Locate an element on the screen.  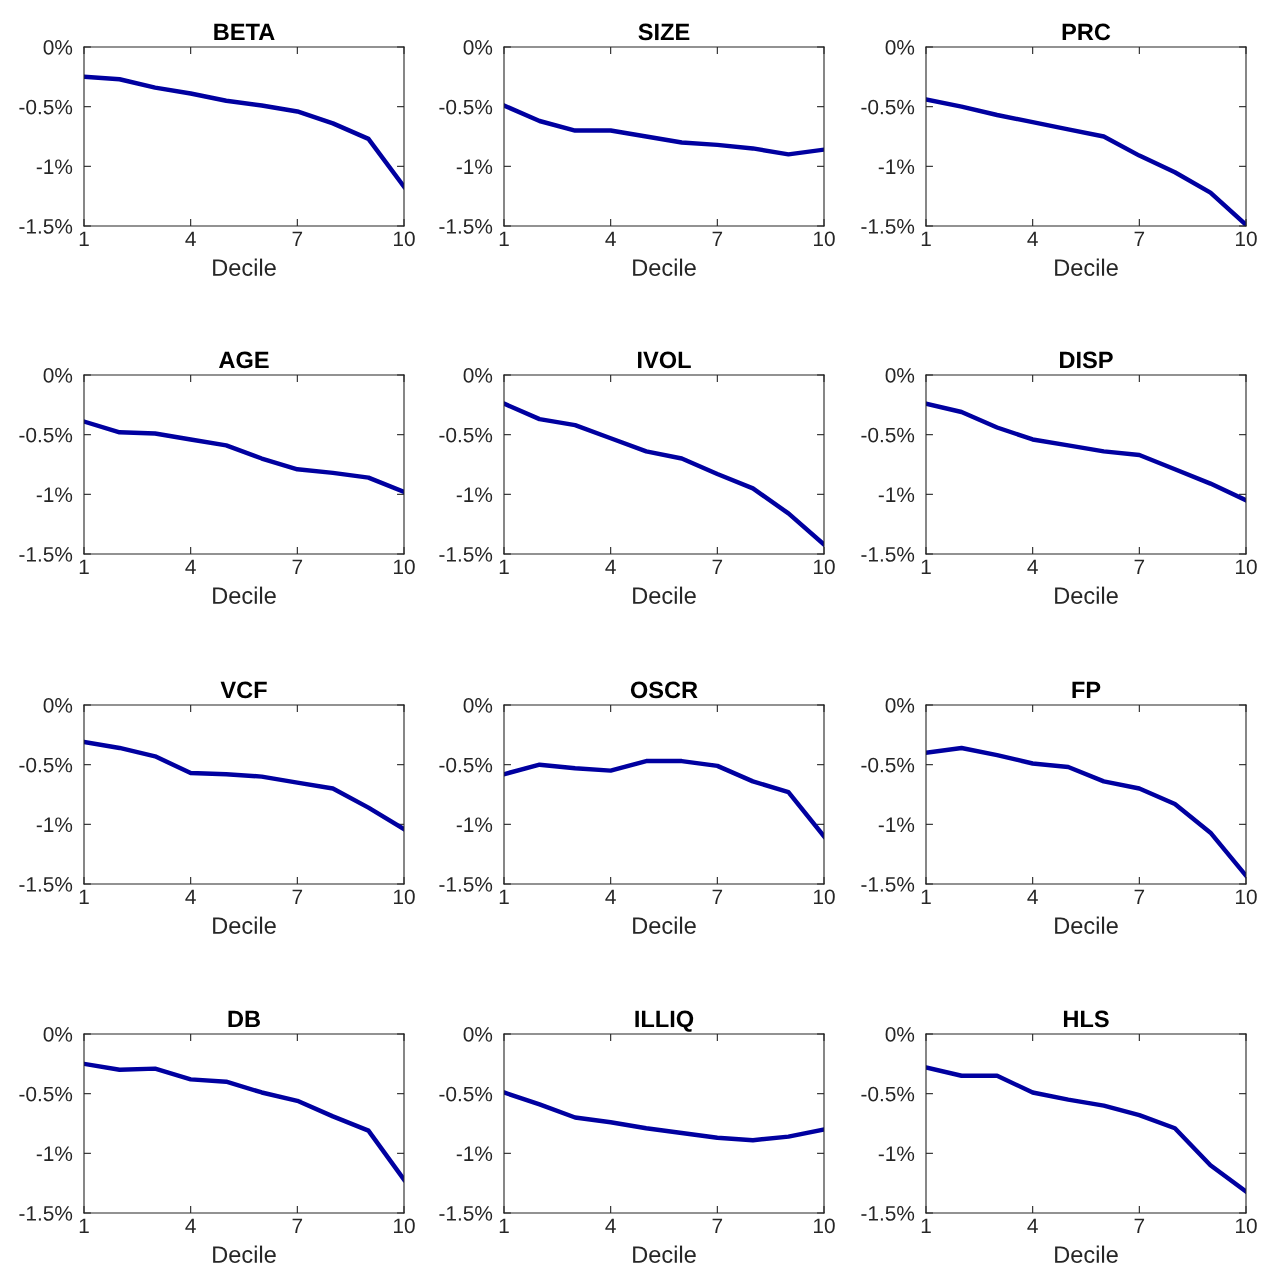
chart-title: OSCR is located at coordinates (664, 690).